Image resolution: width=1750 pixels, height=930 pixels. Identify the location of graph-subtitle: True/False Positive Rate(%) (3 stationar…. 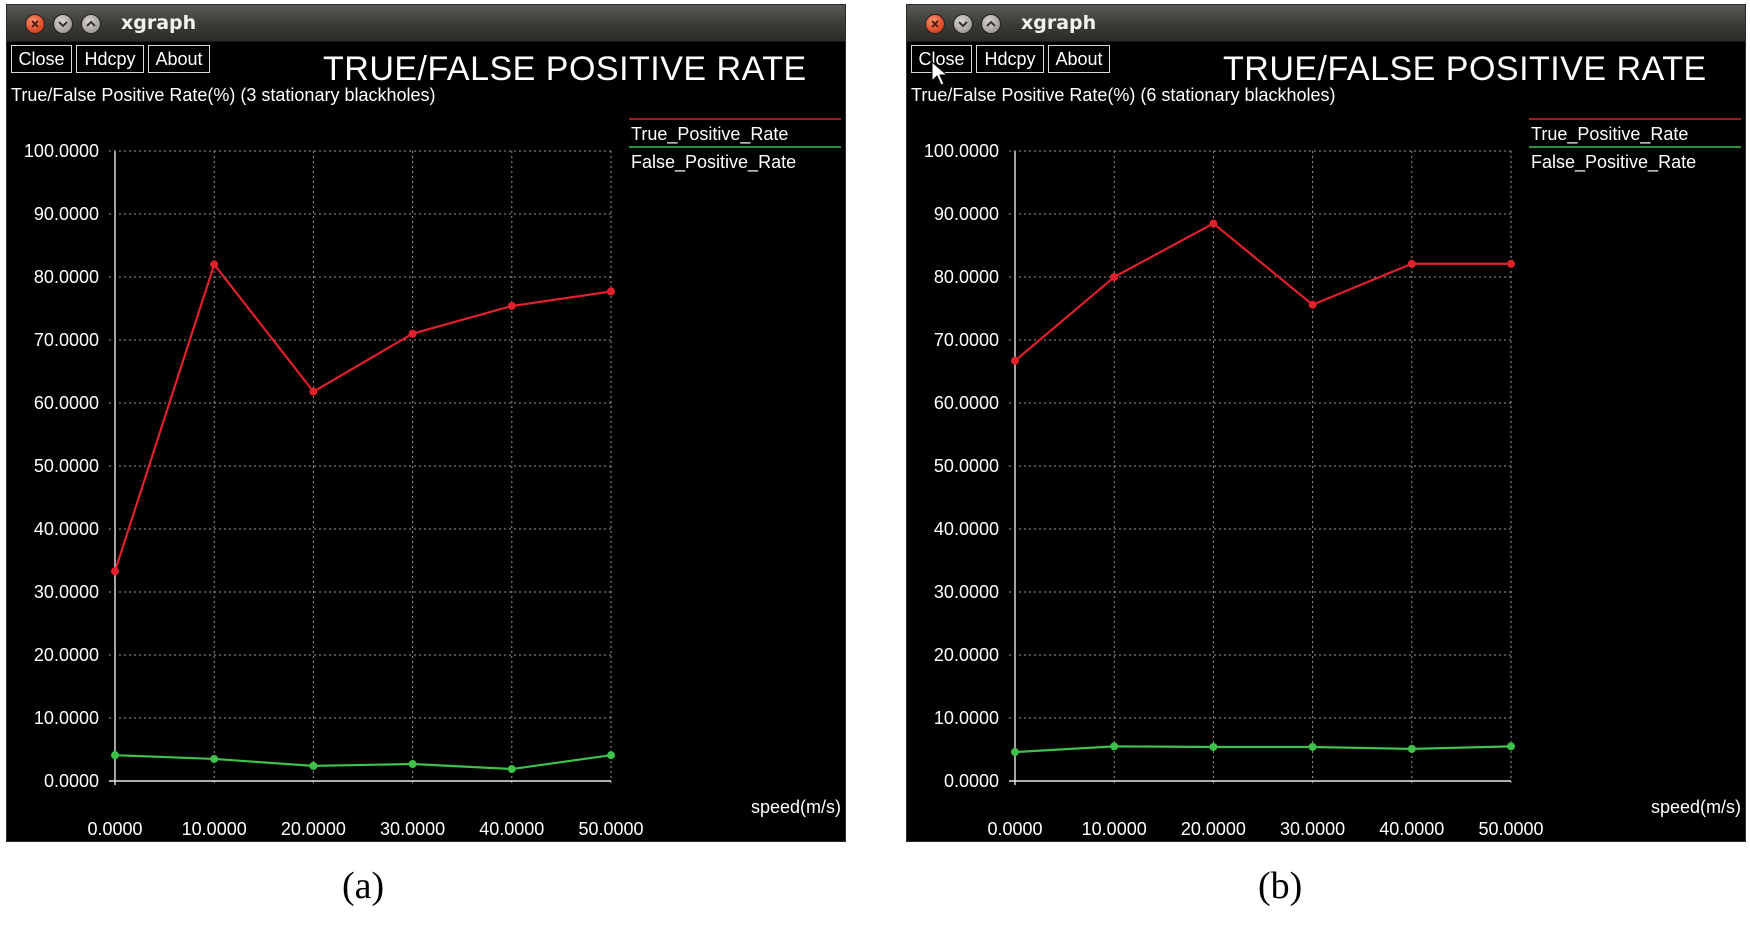
(223, 95).